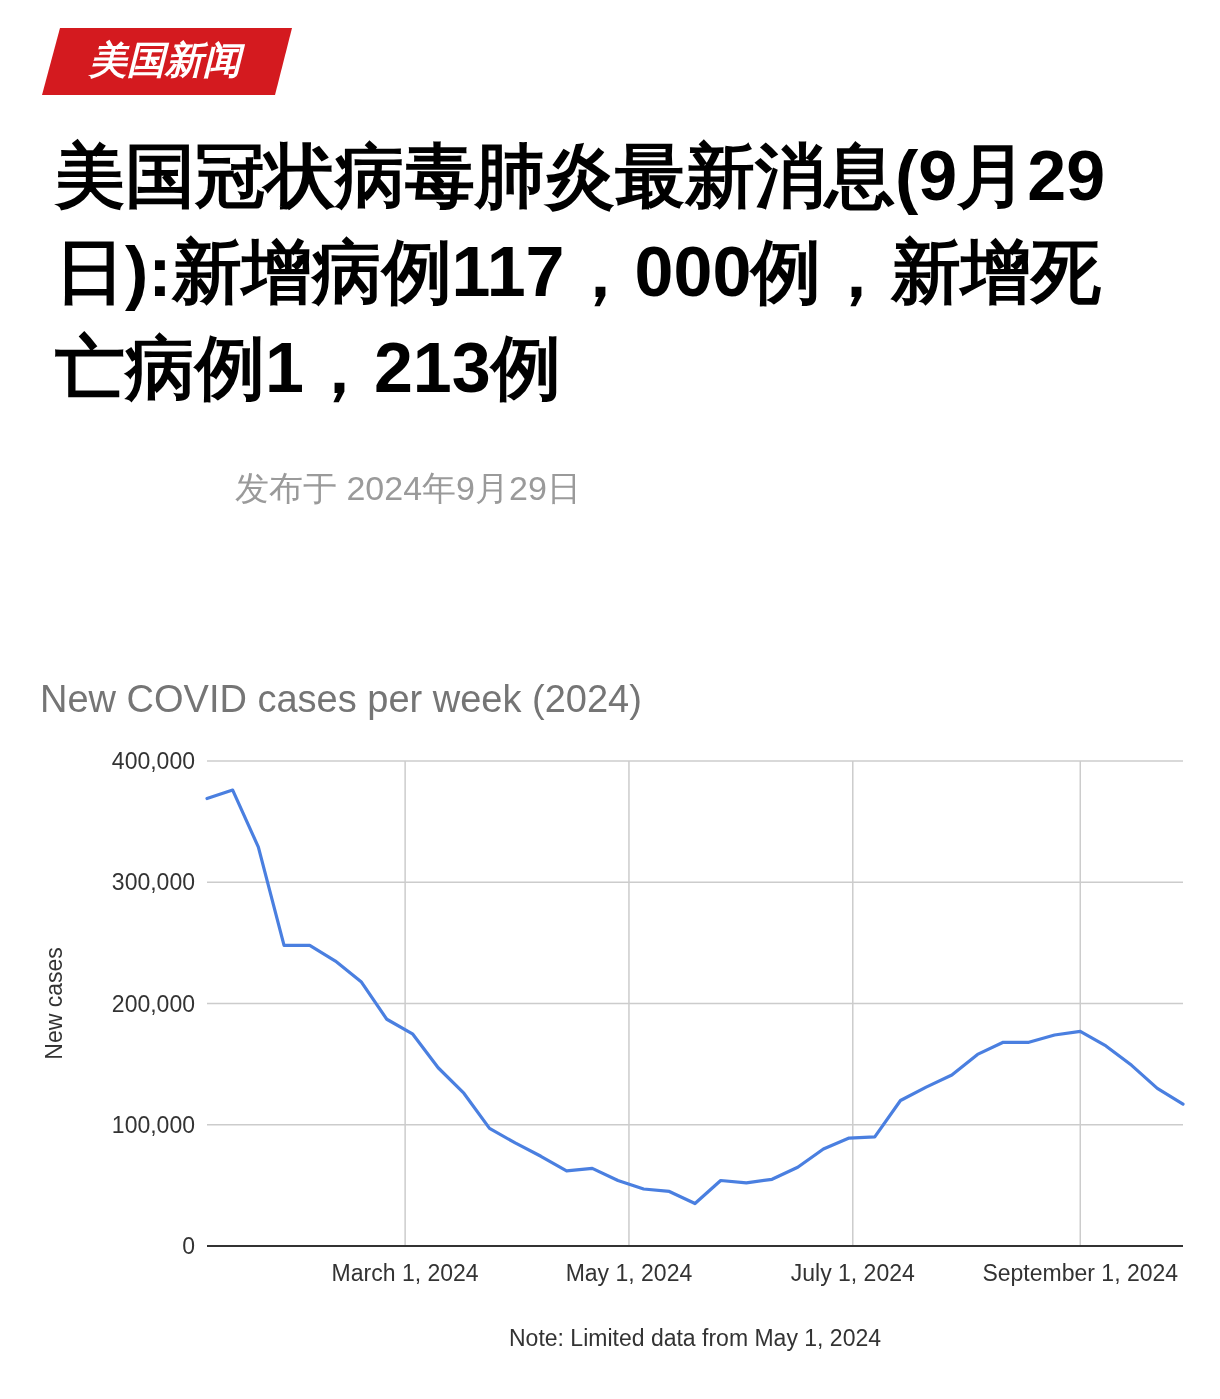 This screenshot has width=1220, height=1399. I want to click on x-tick-label: May 1, 2024, so click(629, 1273).